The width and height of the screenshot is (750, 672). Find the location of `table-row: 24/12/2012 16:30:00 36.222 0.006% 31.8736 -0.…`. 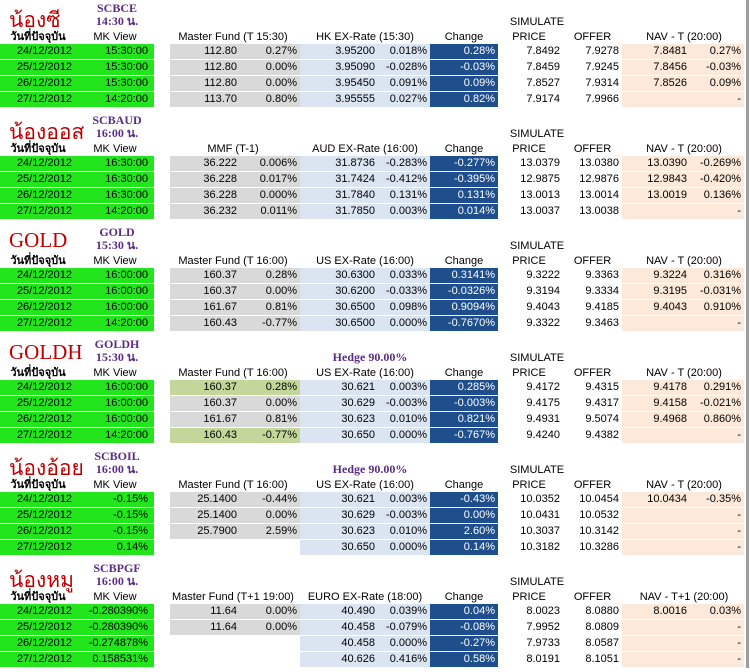

table-row: 24/12/2012 16:30:00 36.222 0.006% 31.8736 -0.… is located at coordinates (375, 163).